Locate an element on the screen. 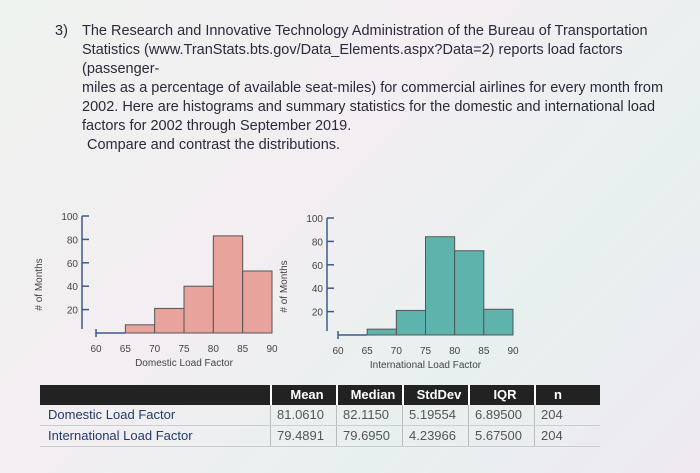 This screenshot has width=700, height=473. header-cell: n is located at coordinates (554, 395).